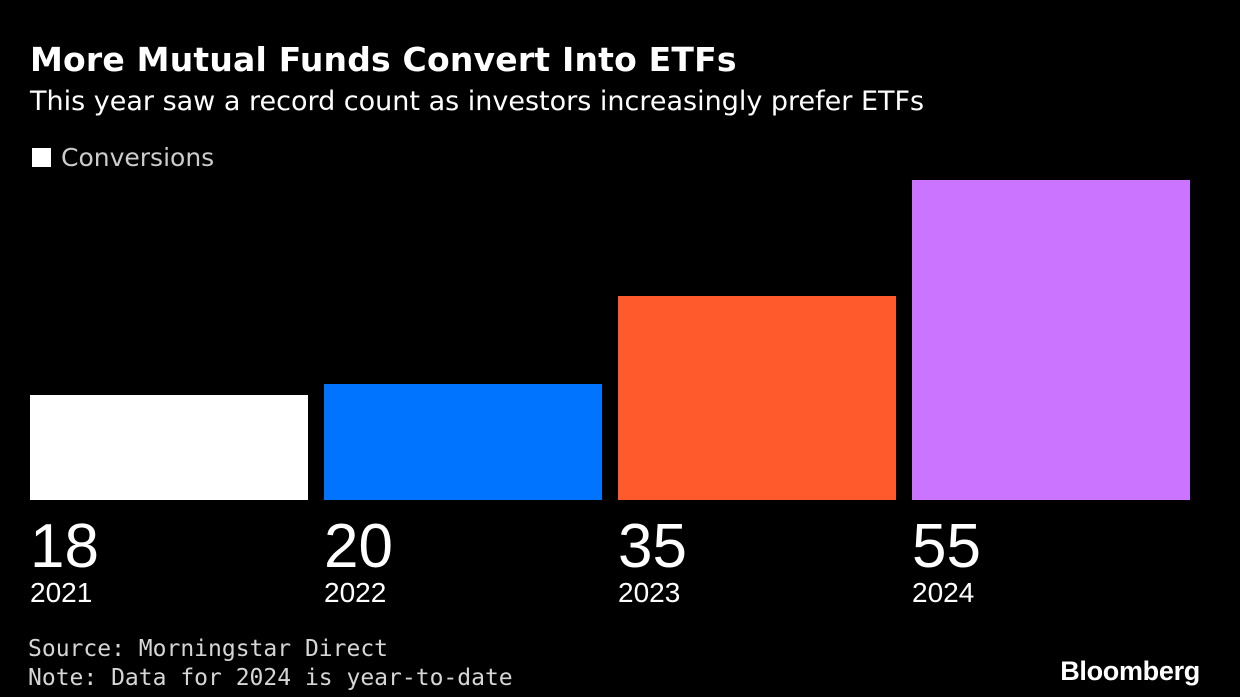  I want to click on bar-2024, so click(1051, 340).